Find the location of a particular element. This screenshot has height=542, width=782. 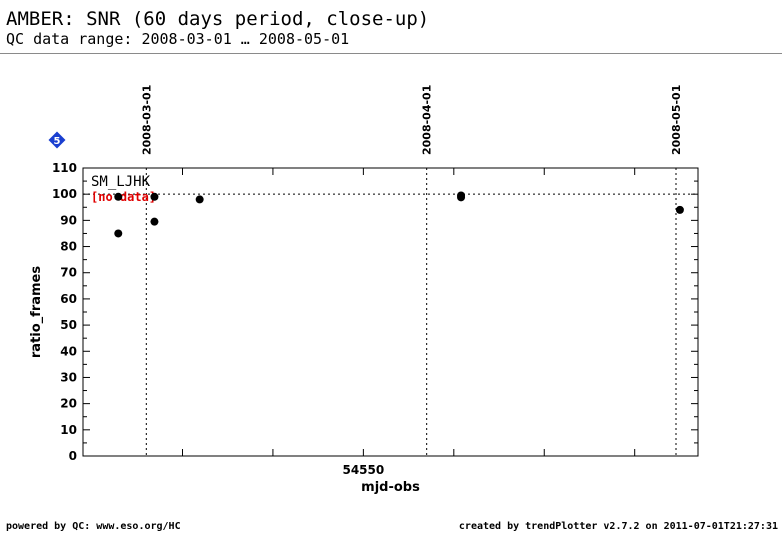

y-tick-label: 60 is located at coordinates (68, 299).